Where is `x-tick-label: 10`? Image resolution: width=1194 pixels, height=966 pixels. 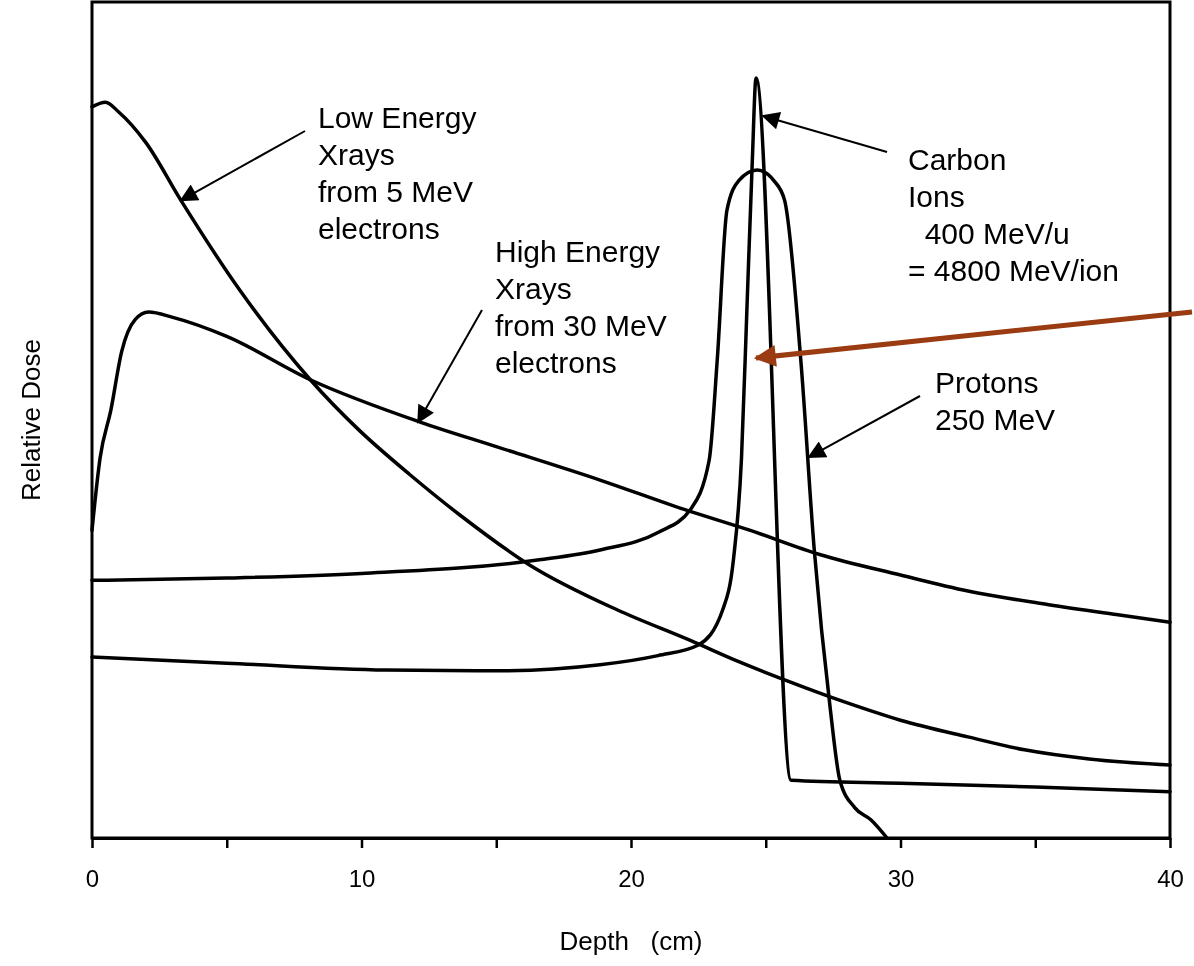 x-tick-label: 10 is located at coordinates (362, 879).